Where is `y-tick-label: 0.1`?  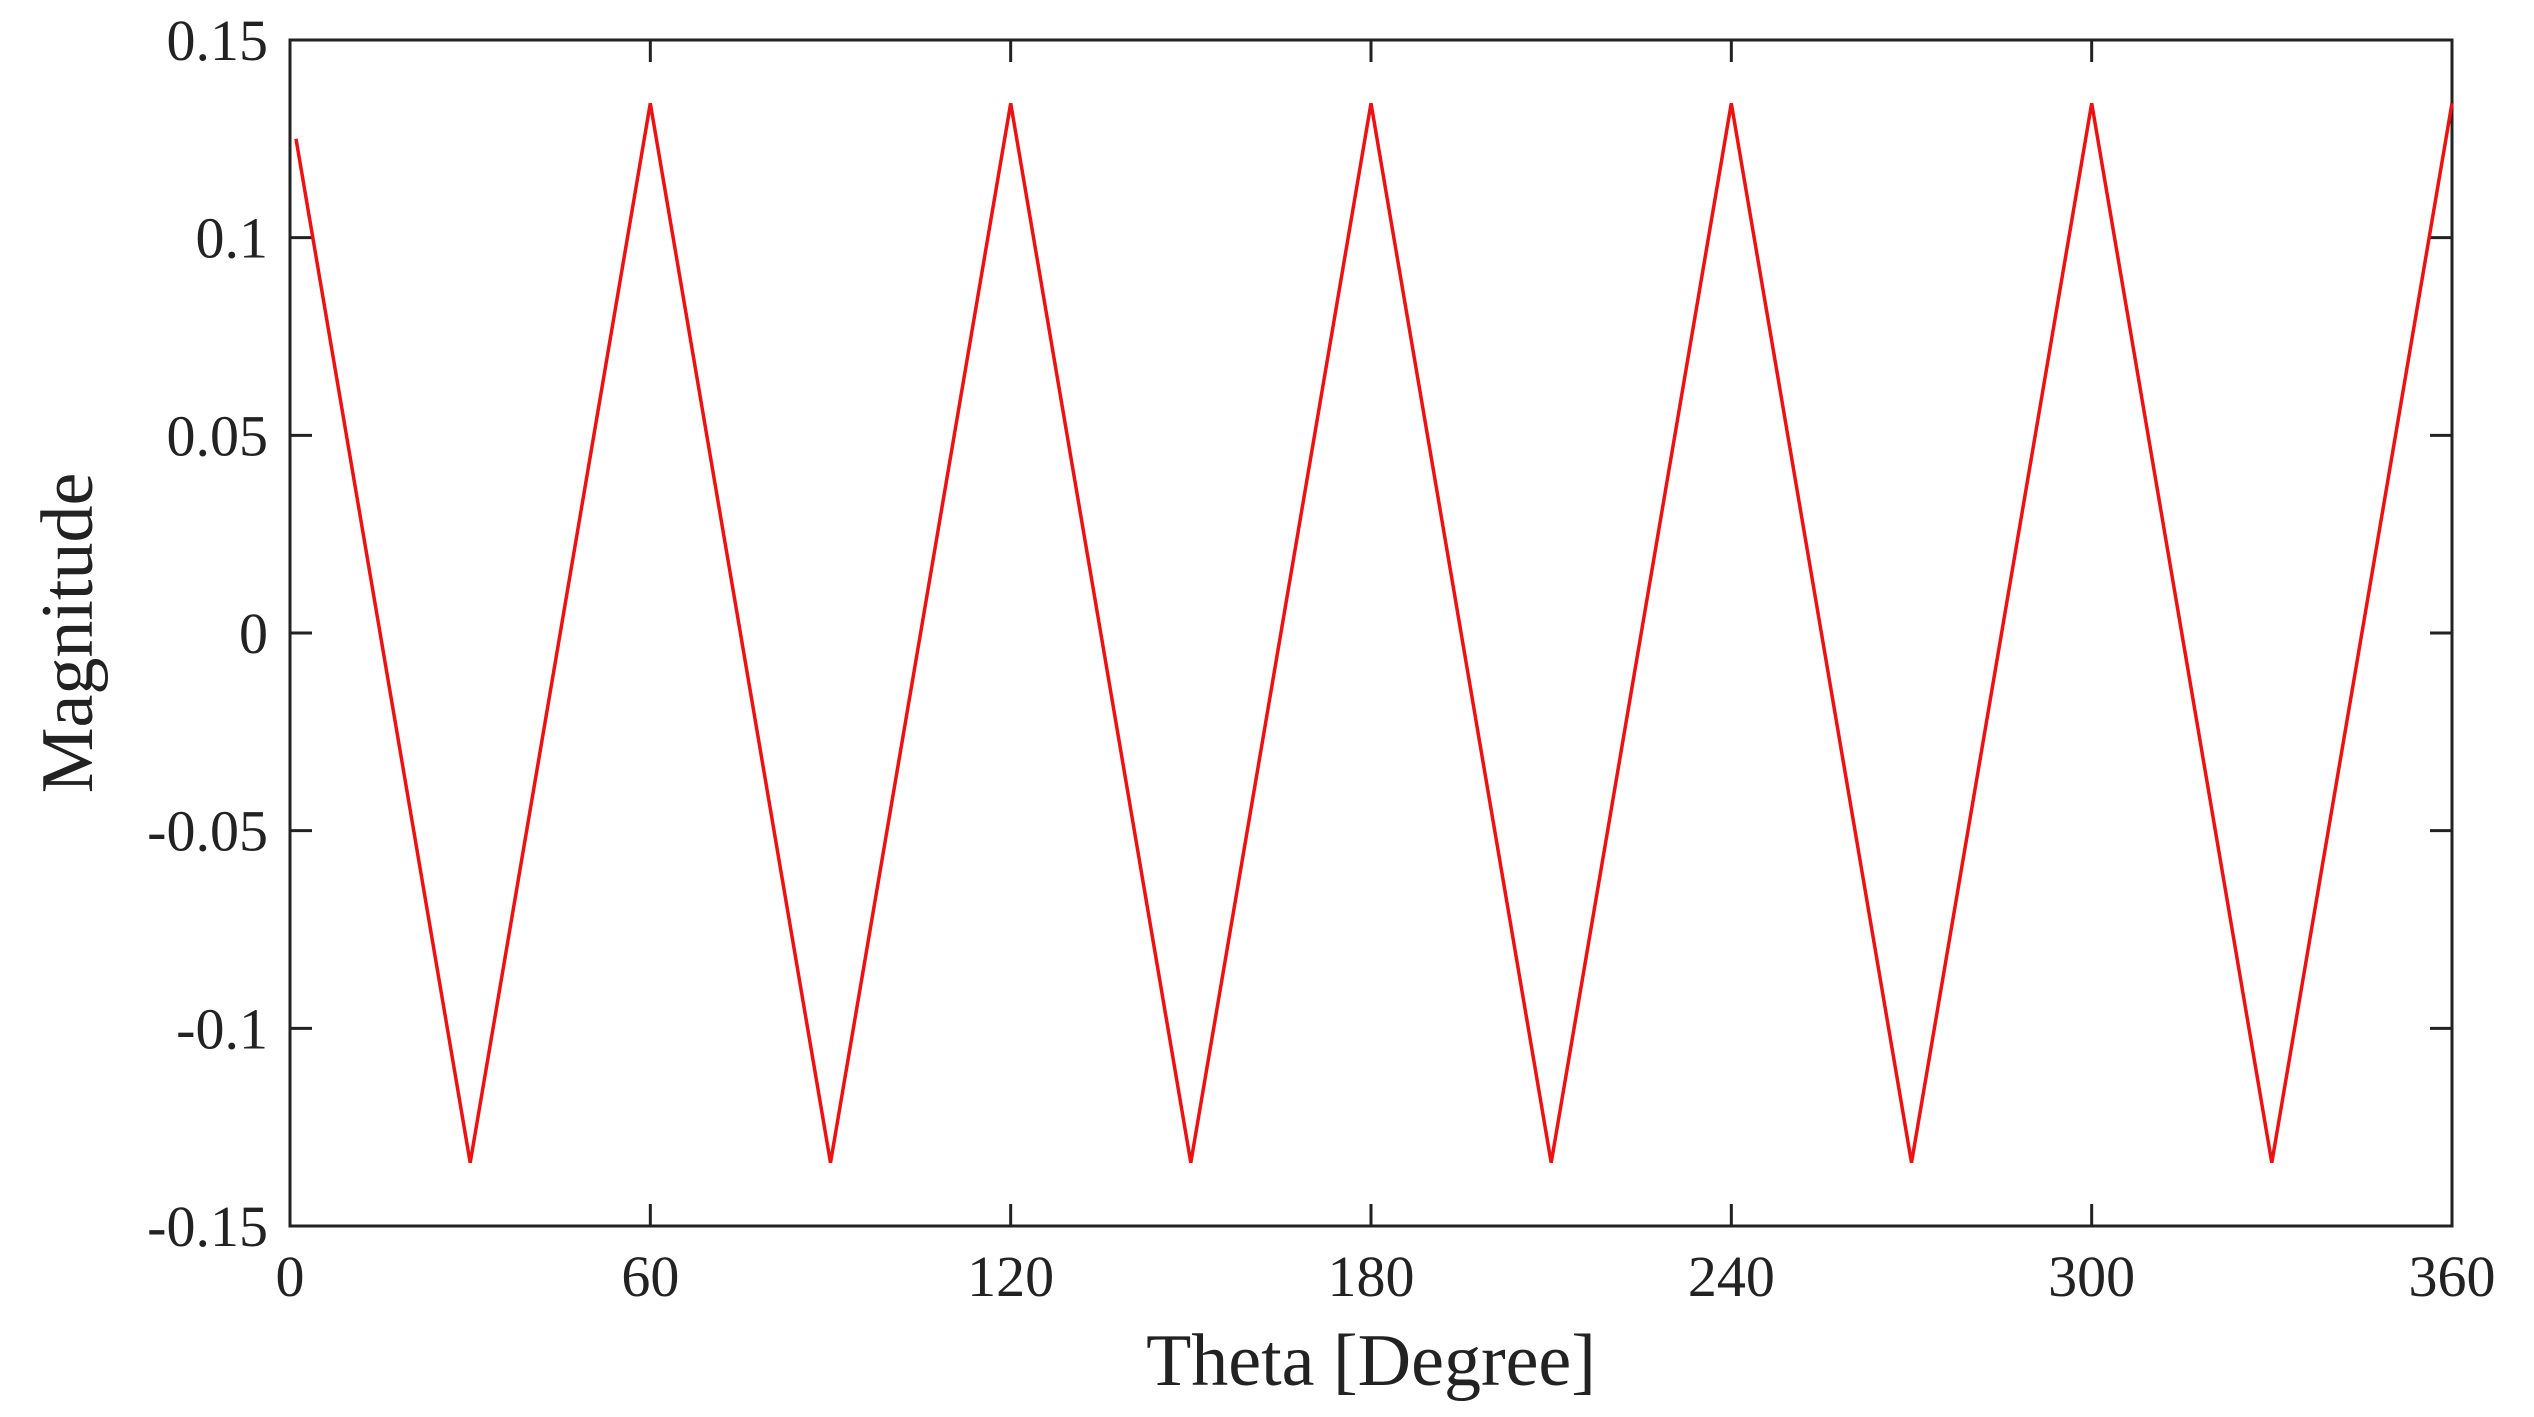
y-tick-label: 0.1 is located at coordinates (232, 238).